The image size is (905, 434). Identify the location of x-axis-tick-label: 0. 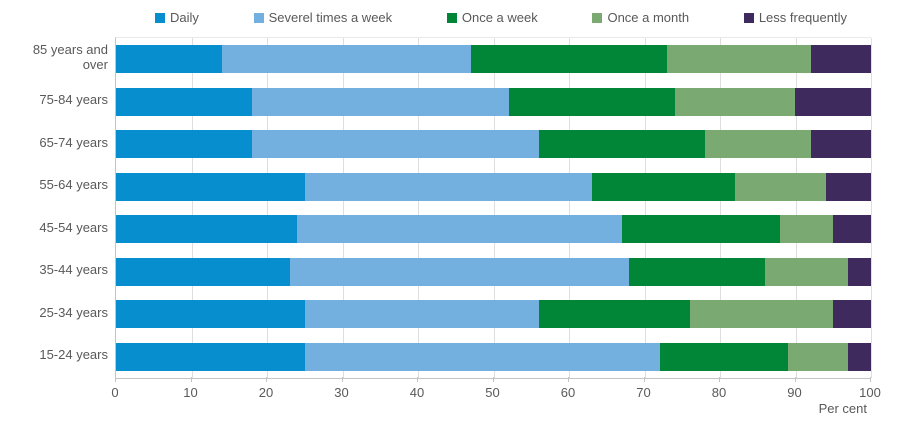
(115, 392).